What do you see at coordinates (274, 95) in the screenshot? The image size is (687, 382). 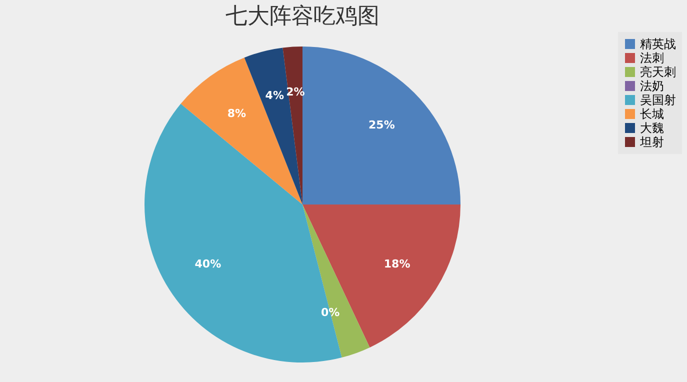 I see `data-label: 4%` at bounding box center [274, 95].